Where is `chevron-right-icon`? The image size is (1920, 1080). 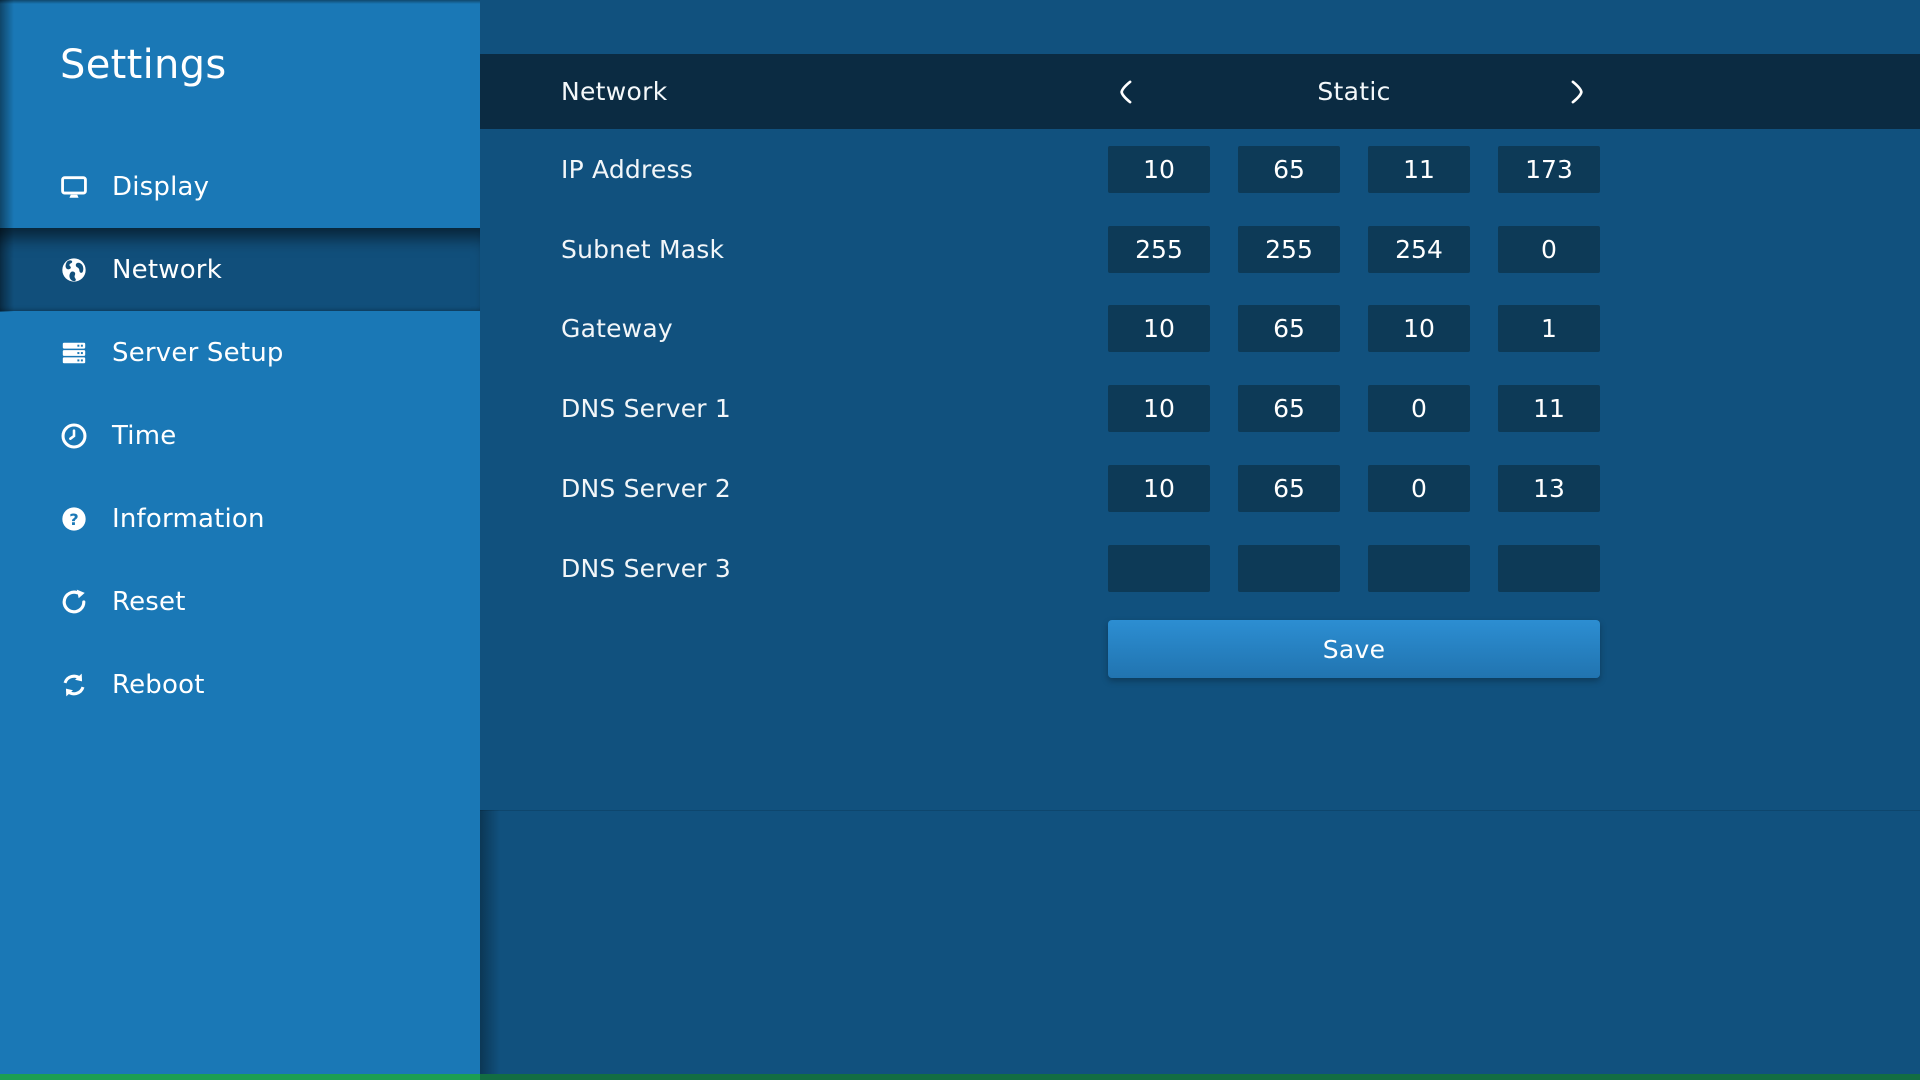 chevron-right-icon is located at coordinates (1578, 92).